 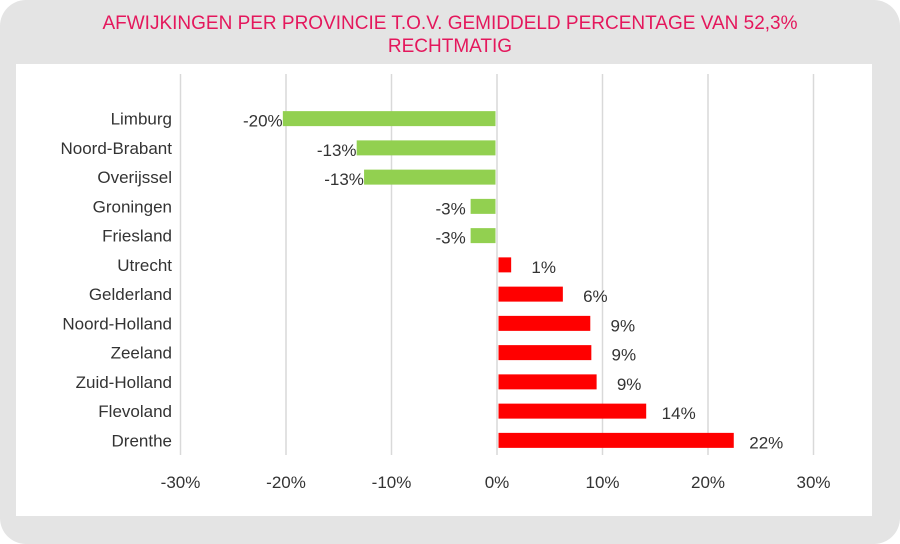 I want to click on value-label: -20%, so click(x=263, y=121).